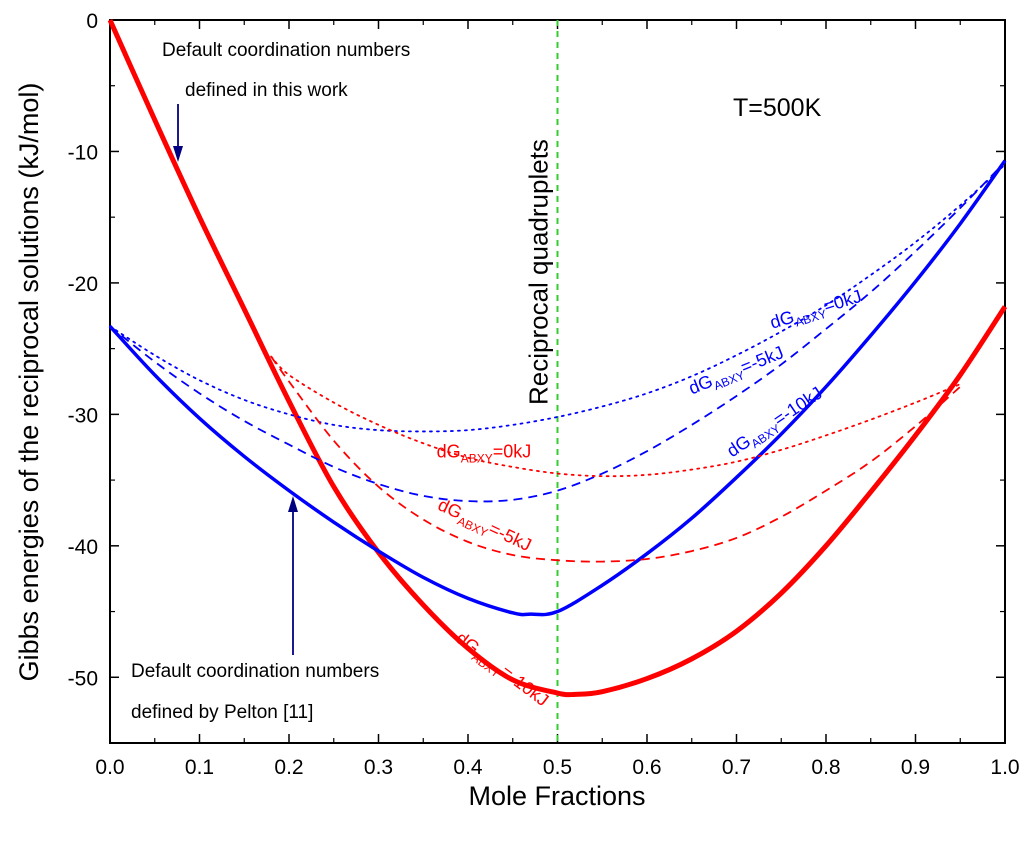 The width and height of the screenshot is (1033, 842). What do you see at coordinates (83, 284) in the screenshot?
I see `y-tick-label: -20` at bounding box center [83, 284].